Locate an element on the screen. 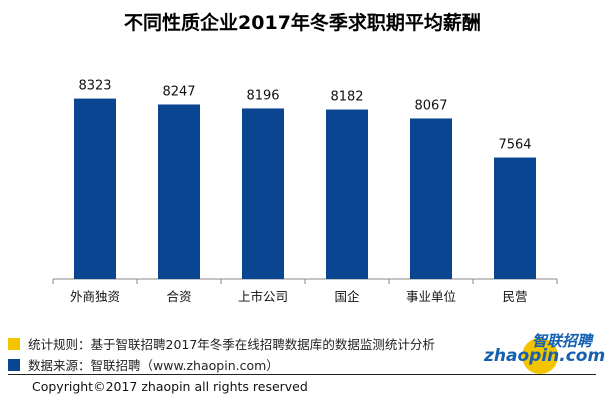 This screenshot has height=405, width=605. category-label: 合资 is located at coordinates (178, 296).